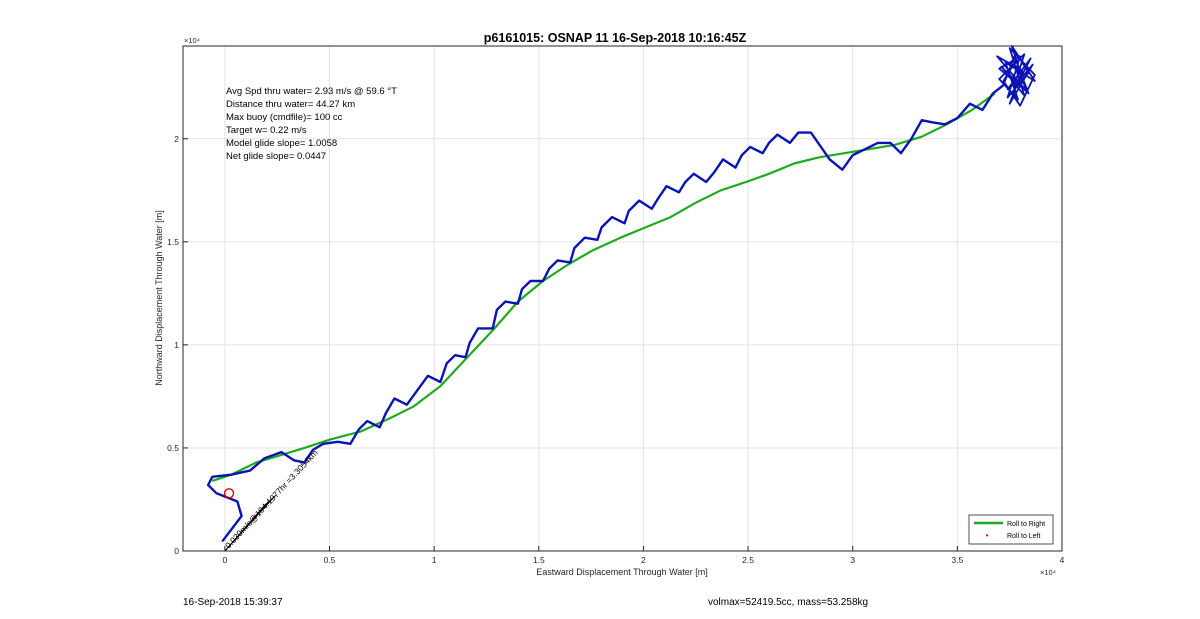  Describe the element at coordinates (957, 560) in the screenshot. I see `x-tick-label: 3.5` at that location.